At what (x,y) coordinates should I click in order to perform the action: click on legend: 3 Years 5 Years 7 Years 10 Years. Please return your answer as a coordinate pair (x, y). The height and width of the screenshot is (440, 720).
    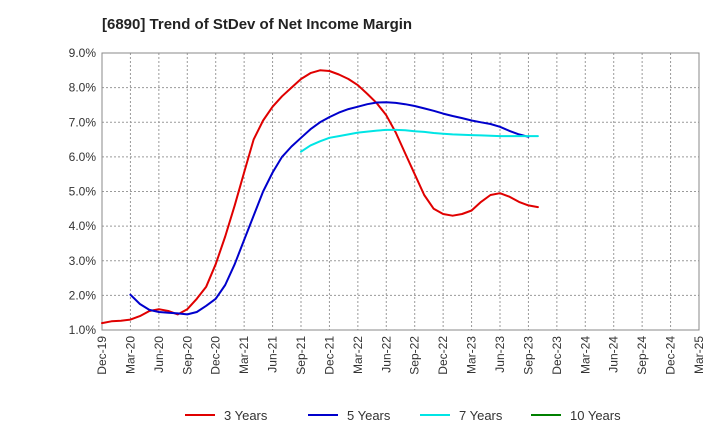
    Looking at the image, I should click on (403, 415).